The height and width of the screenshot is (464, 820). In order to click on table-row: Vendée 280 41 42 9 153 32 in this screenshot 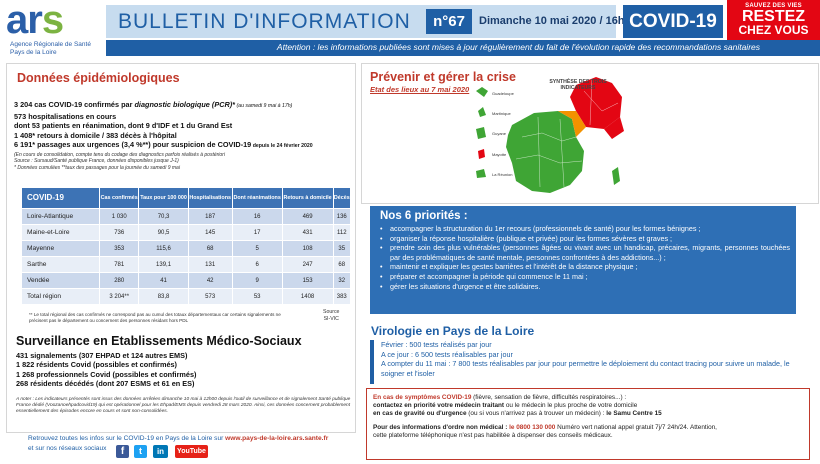, I will do `click(186, 280)`.